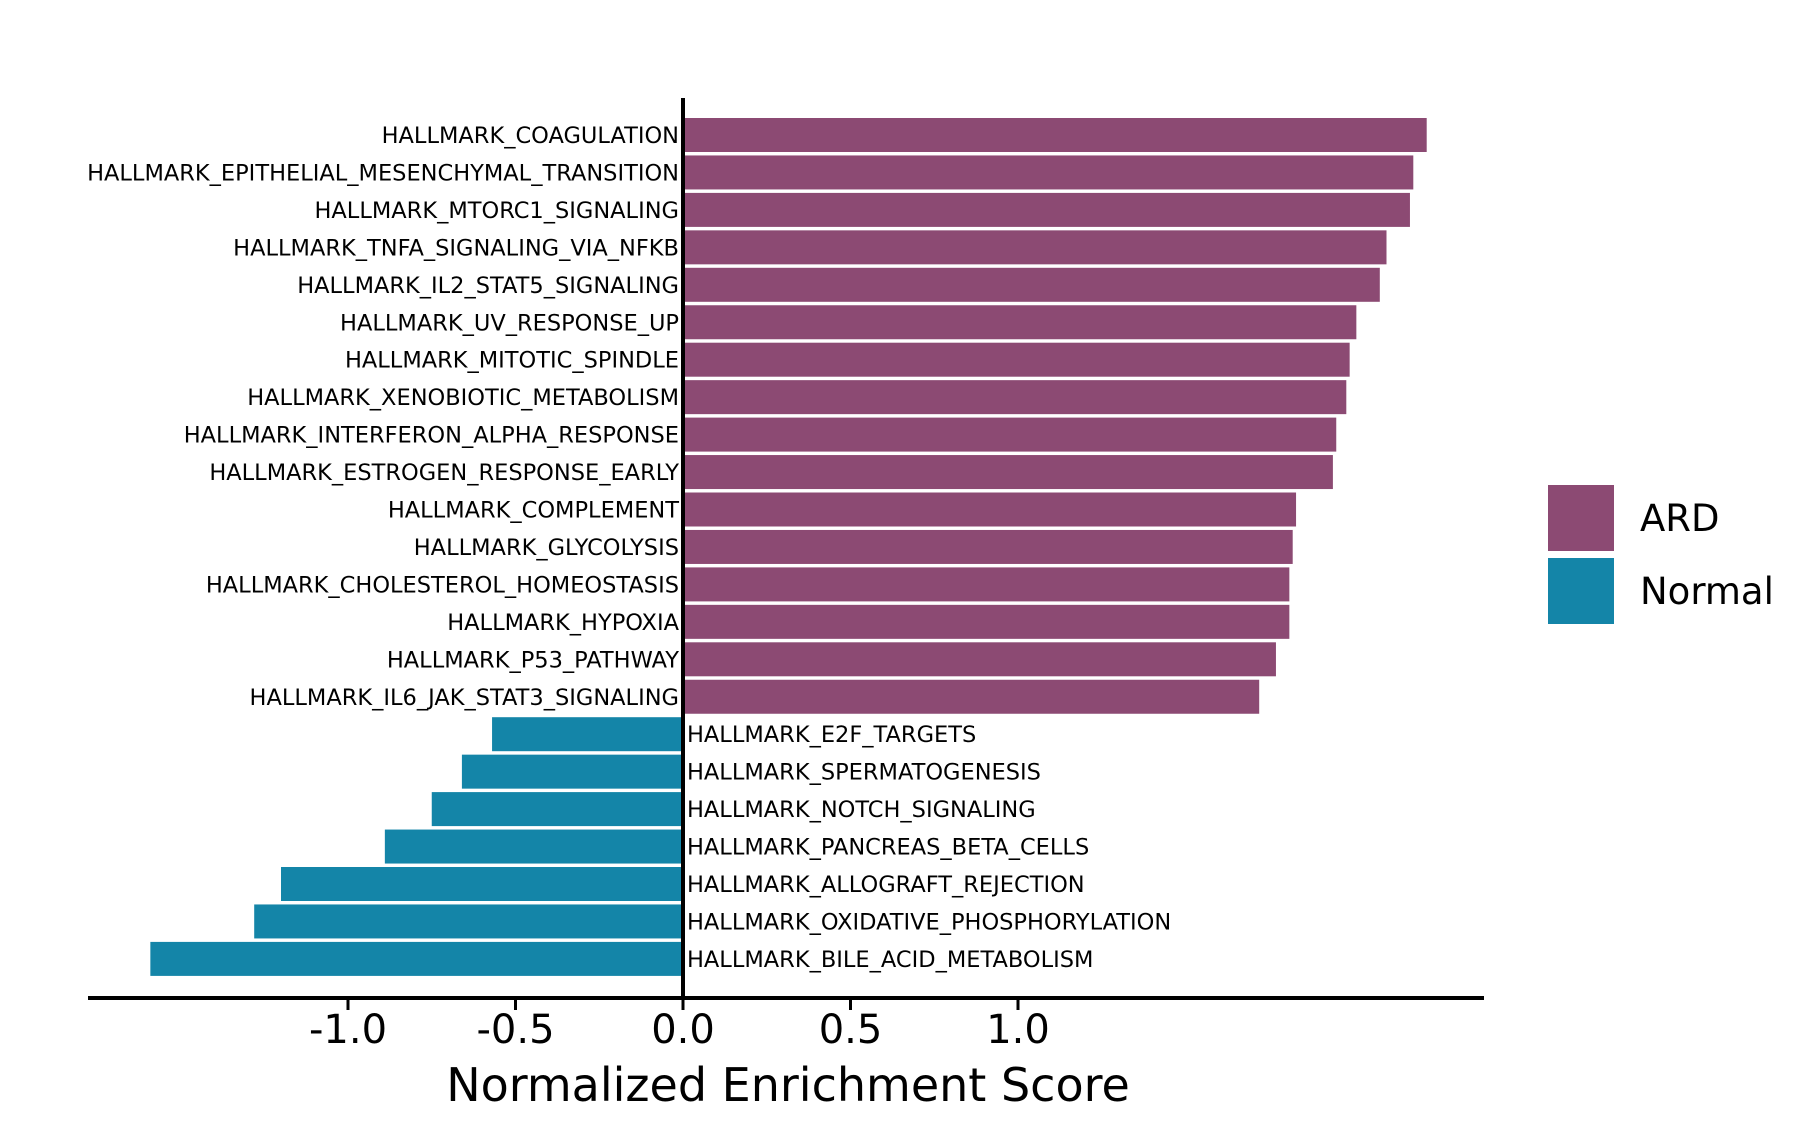 The image size is (1812, 1122). What do you see at coordinates (990, 509) in the screenshot?
I see `bar-hallmark-complement` at bounding box center [990, 509].